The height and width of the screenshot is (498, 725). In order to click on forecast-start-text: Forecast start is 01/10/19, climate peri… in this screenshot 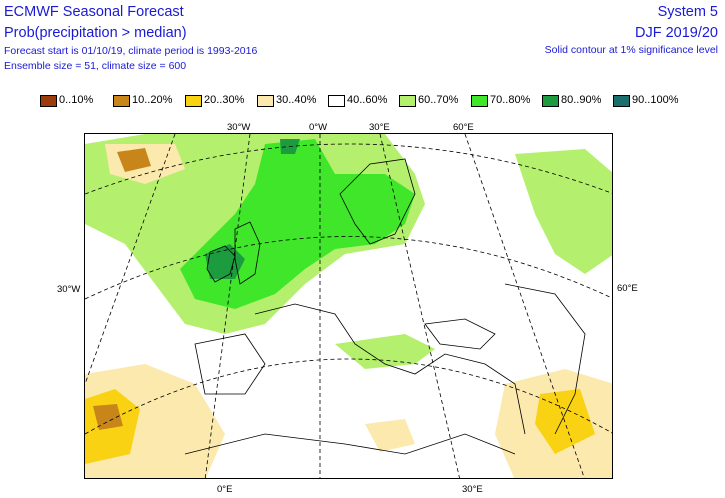, I will do `click(131, 51)`.